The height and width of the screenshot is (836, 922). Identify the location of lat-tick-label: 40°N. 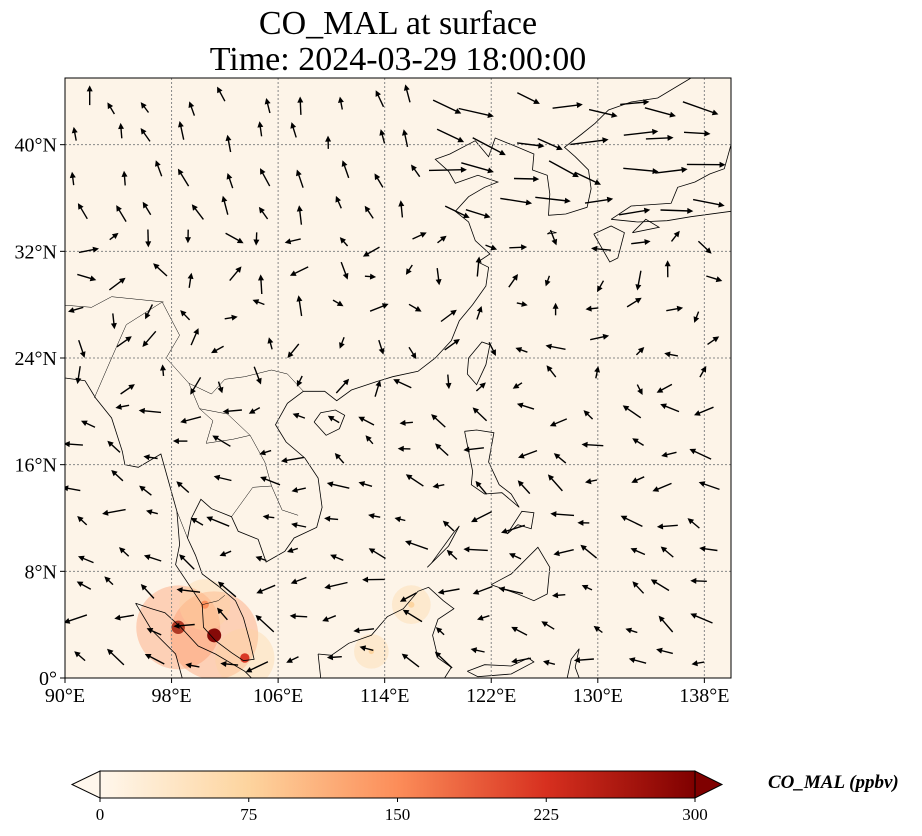
(36, 146).